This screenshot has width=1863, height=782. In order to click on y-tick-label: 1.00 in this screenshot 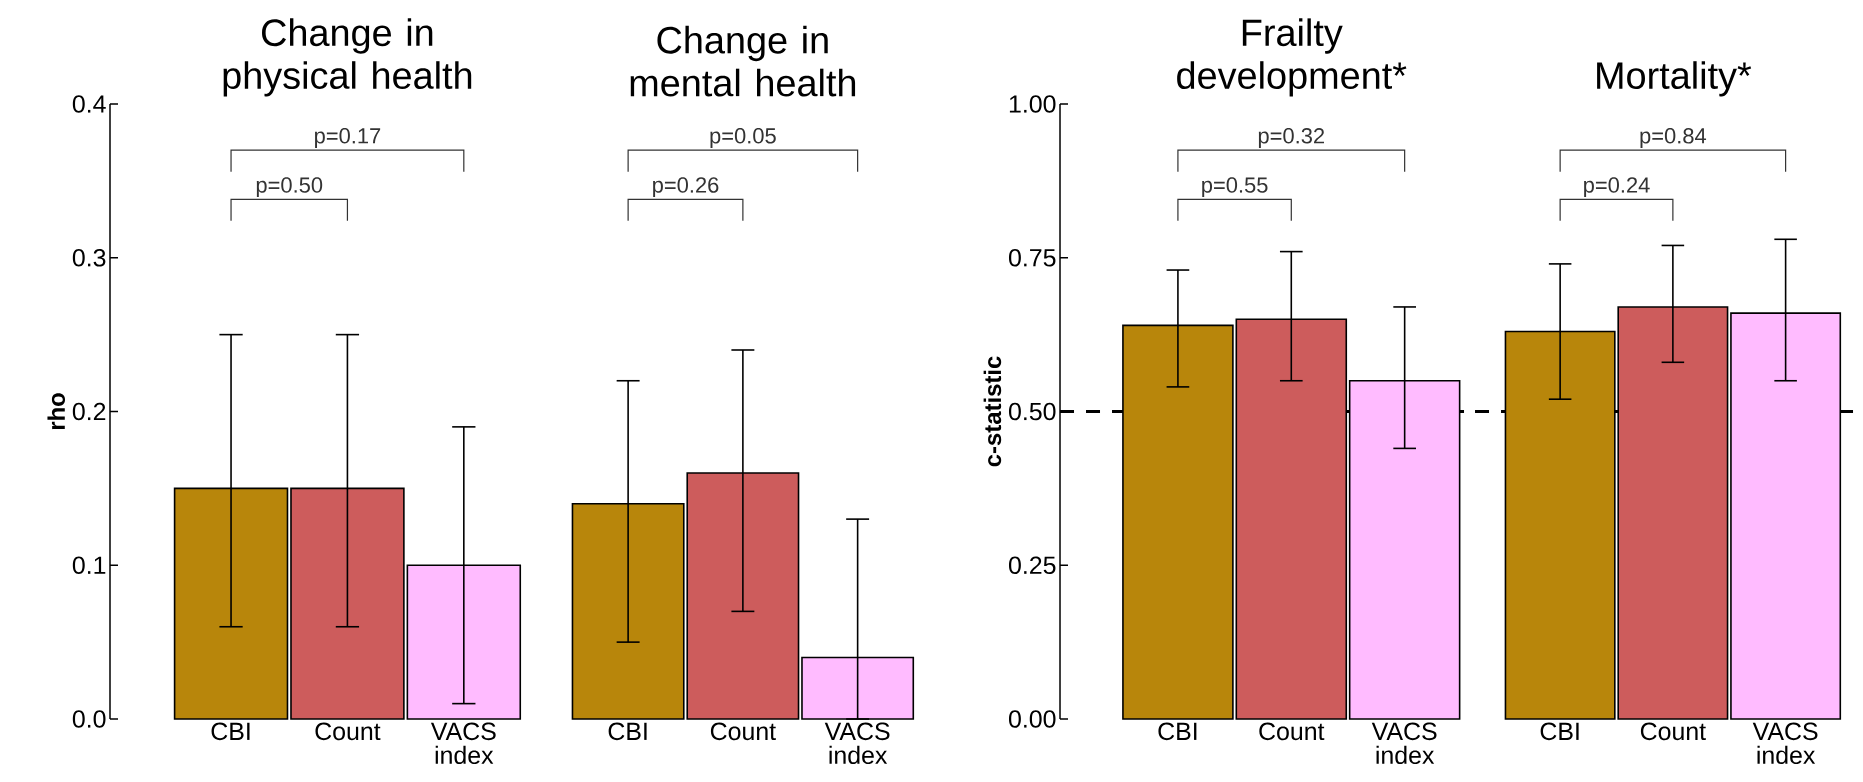, I will do `click(1032, 104)`.